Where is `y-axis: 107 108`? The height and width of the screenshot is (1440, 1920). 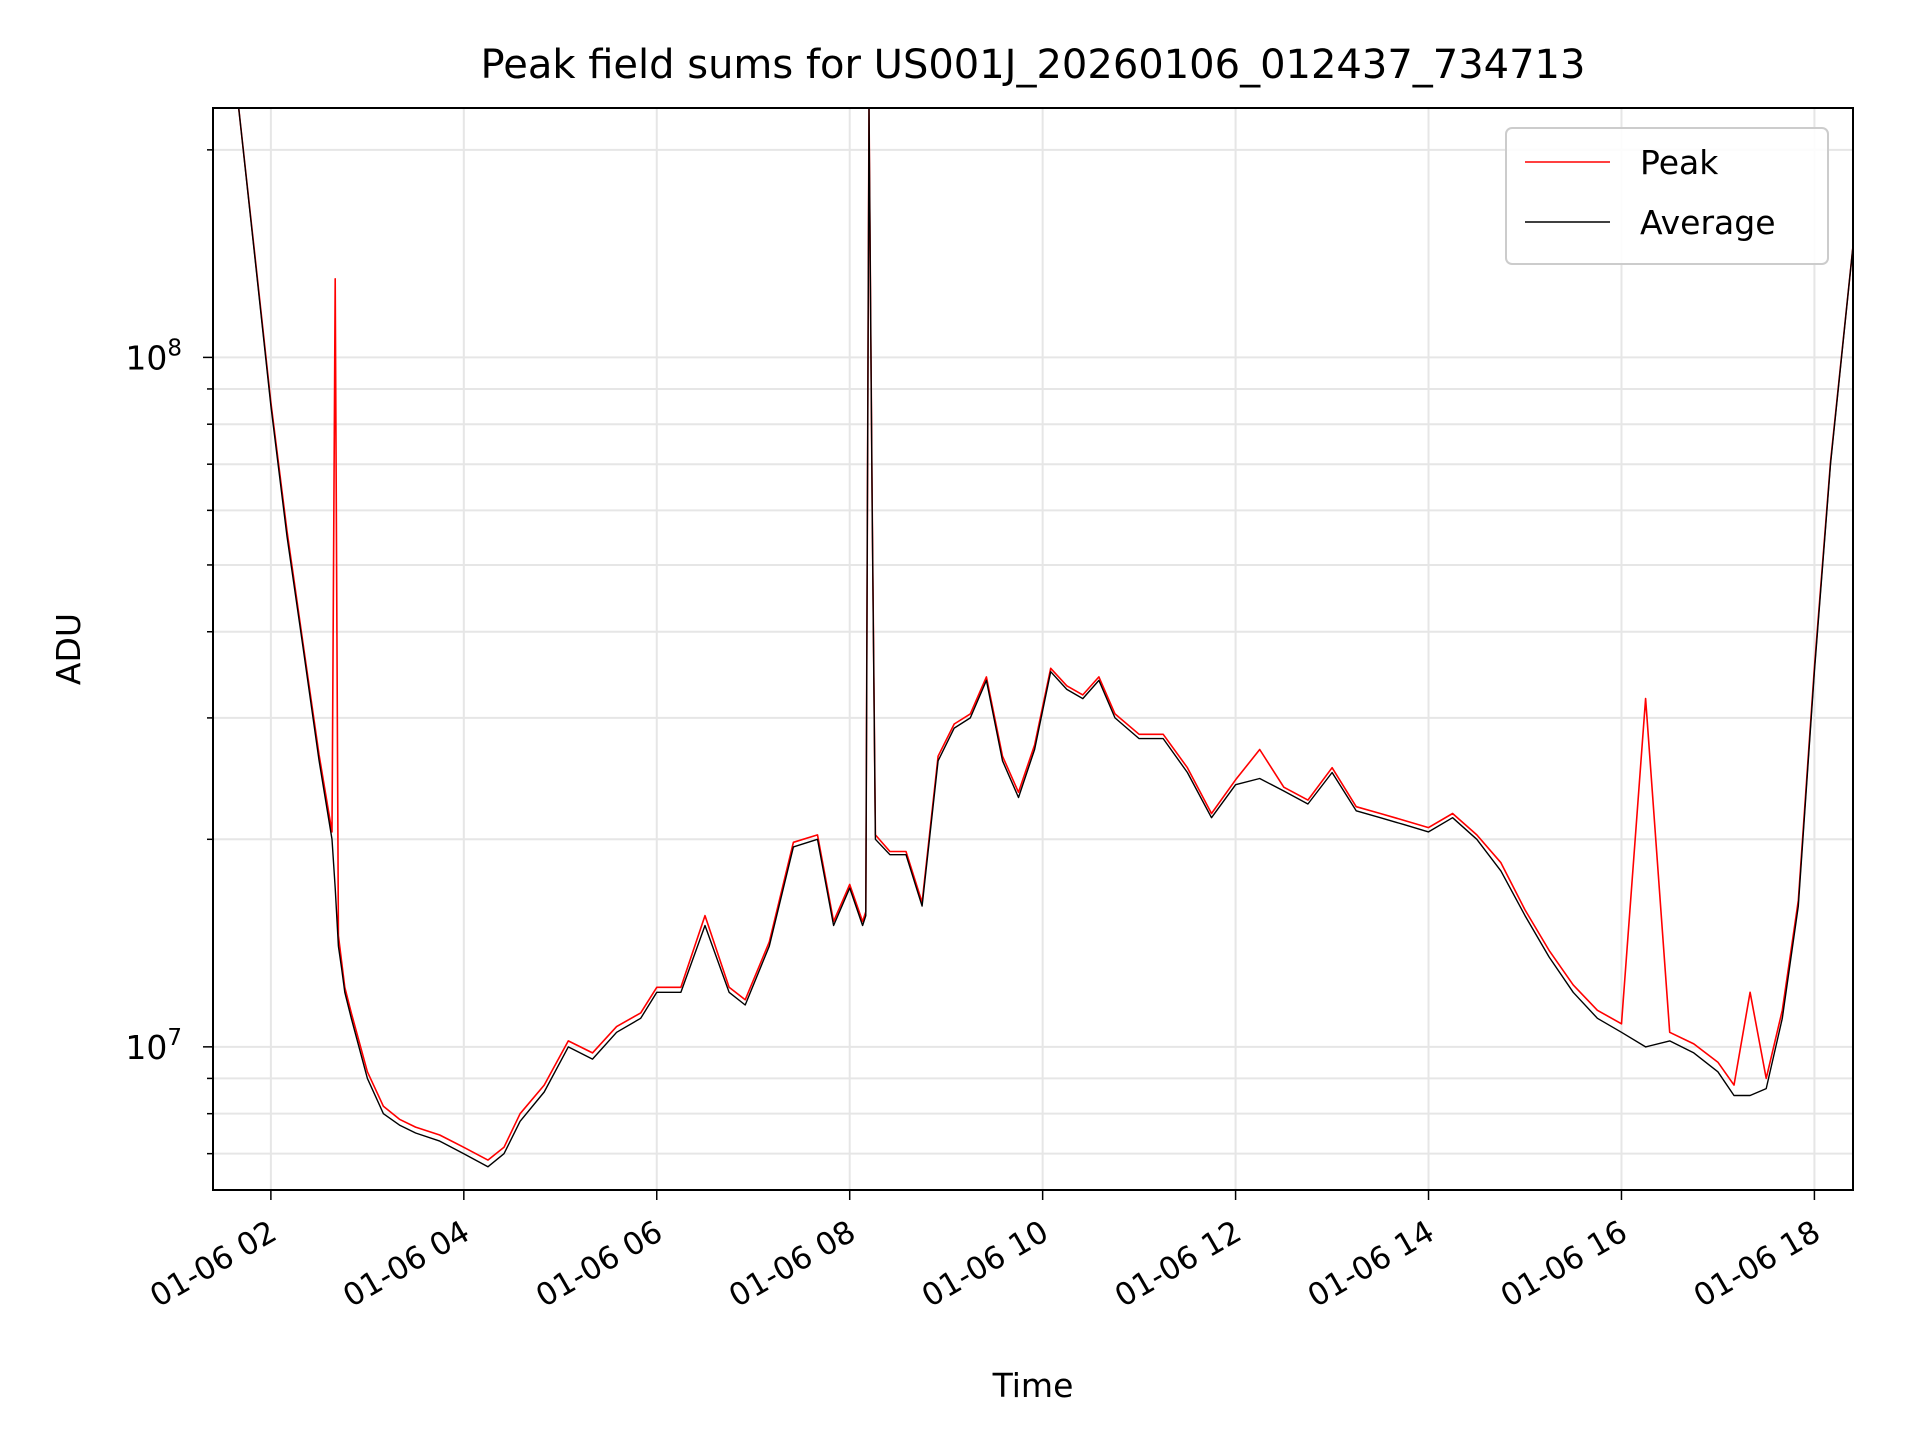
y-axis: 107 108 is located at coordinates (169, 652).